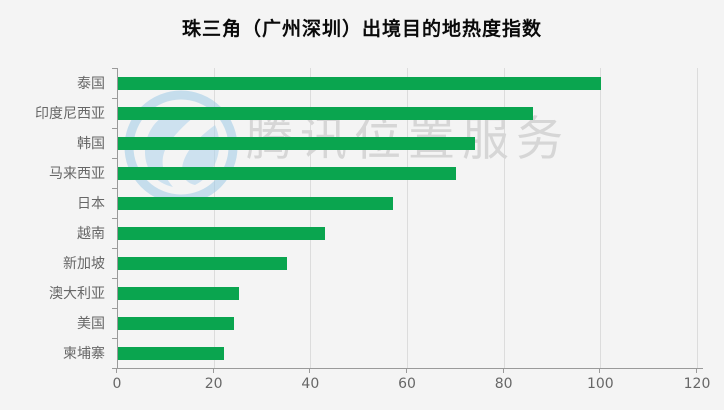  Describe the element at coordinates (287, 173) in the screenshot. I see `bar-马来西亚` at that location.